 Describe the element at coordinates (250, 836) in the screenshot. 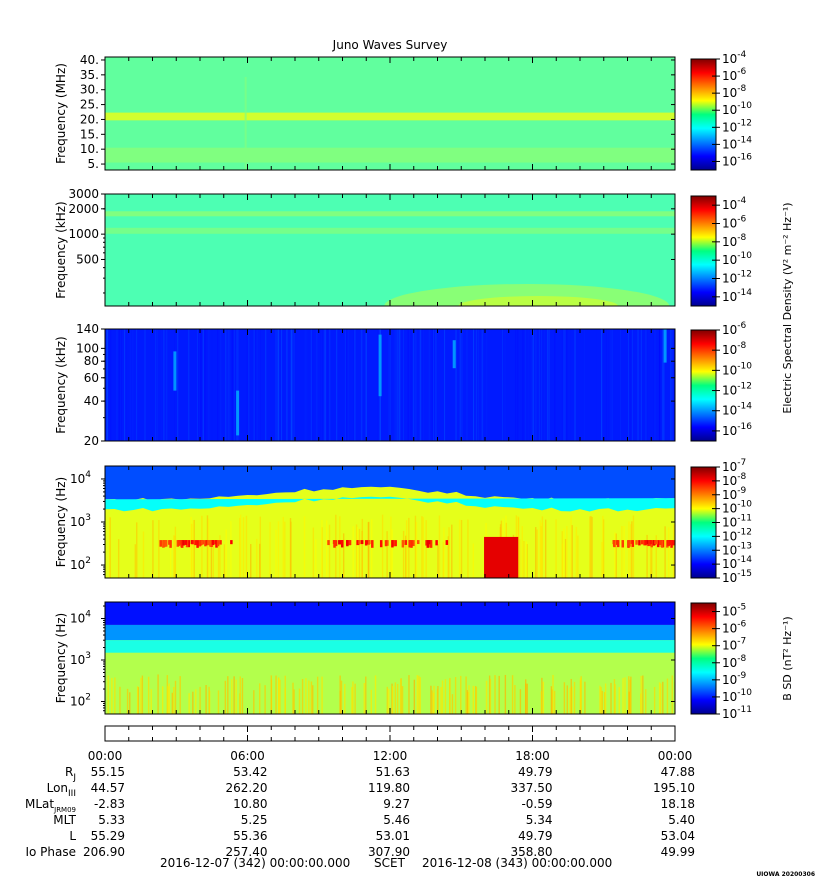

I see `ephemeris-value: 55.36` at that location.